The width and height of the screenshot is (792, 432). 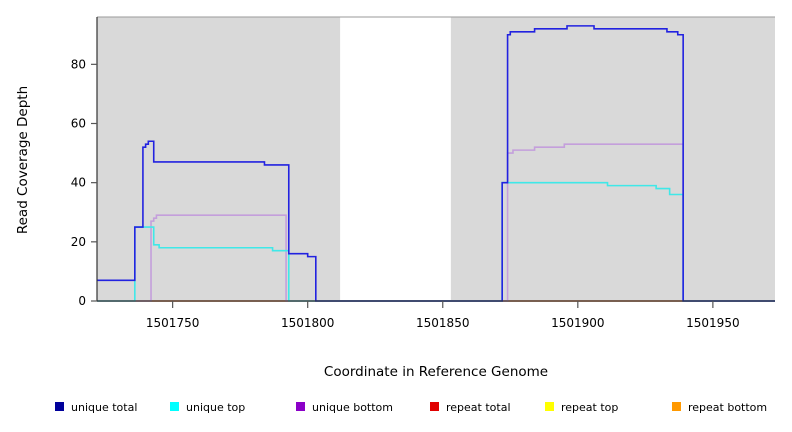 What do you see at coordinates (172, 323) in the screenshot?
I see `x-tick-label-0: 1501750` at bounding box center [172, 323].